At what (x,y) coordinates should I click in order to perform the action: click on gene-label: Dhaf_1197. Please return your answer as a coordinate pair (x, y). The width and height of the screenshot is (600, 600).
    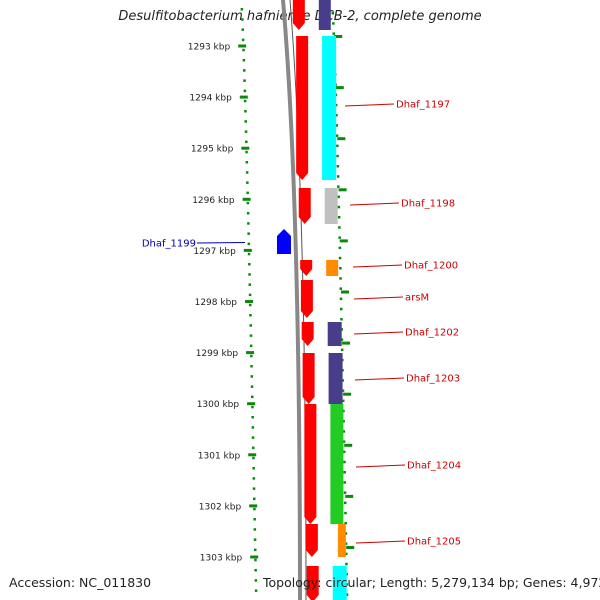
    Looking at the image, I should click on (423, 105).